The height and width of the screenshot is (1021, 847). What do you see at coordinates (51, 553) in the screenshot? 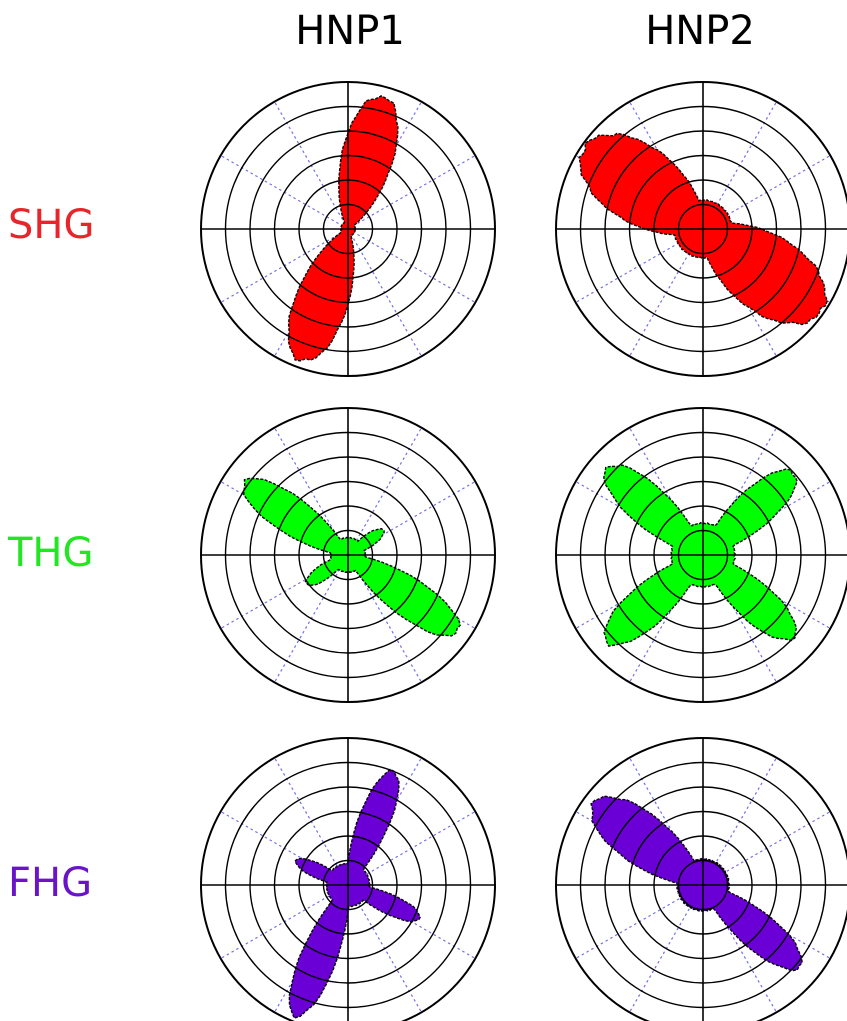
I see `row-label-thg: THG` at bounding box center [51, 553].